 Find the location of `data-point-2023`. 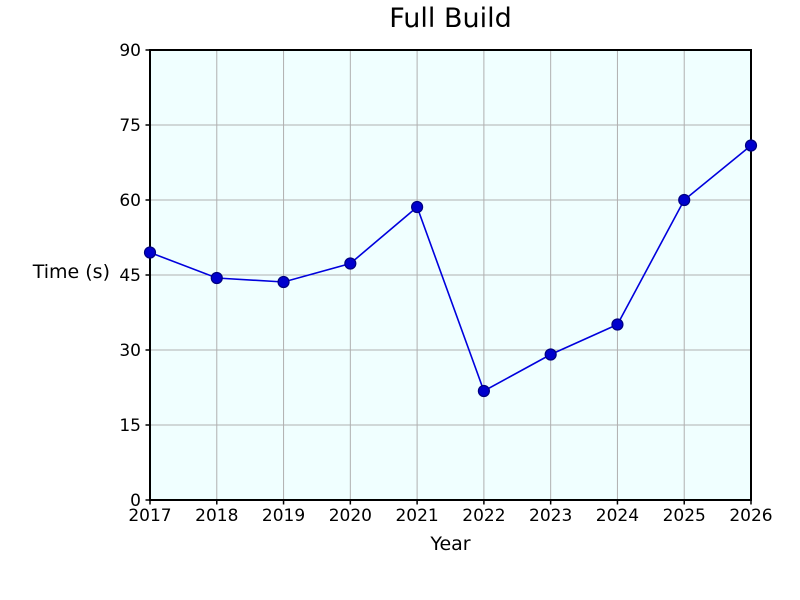

data-point-2023 is located at coordinates (550, 354).